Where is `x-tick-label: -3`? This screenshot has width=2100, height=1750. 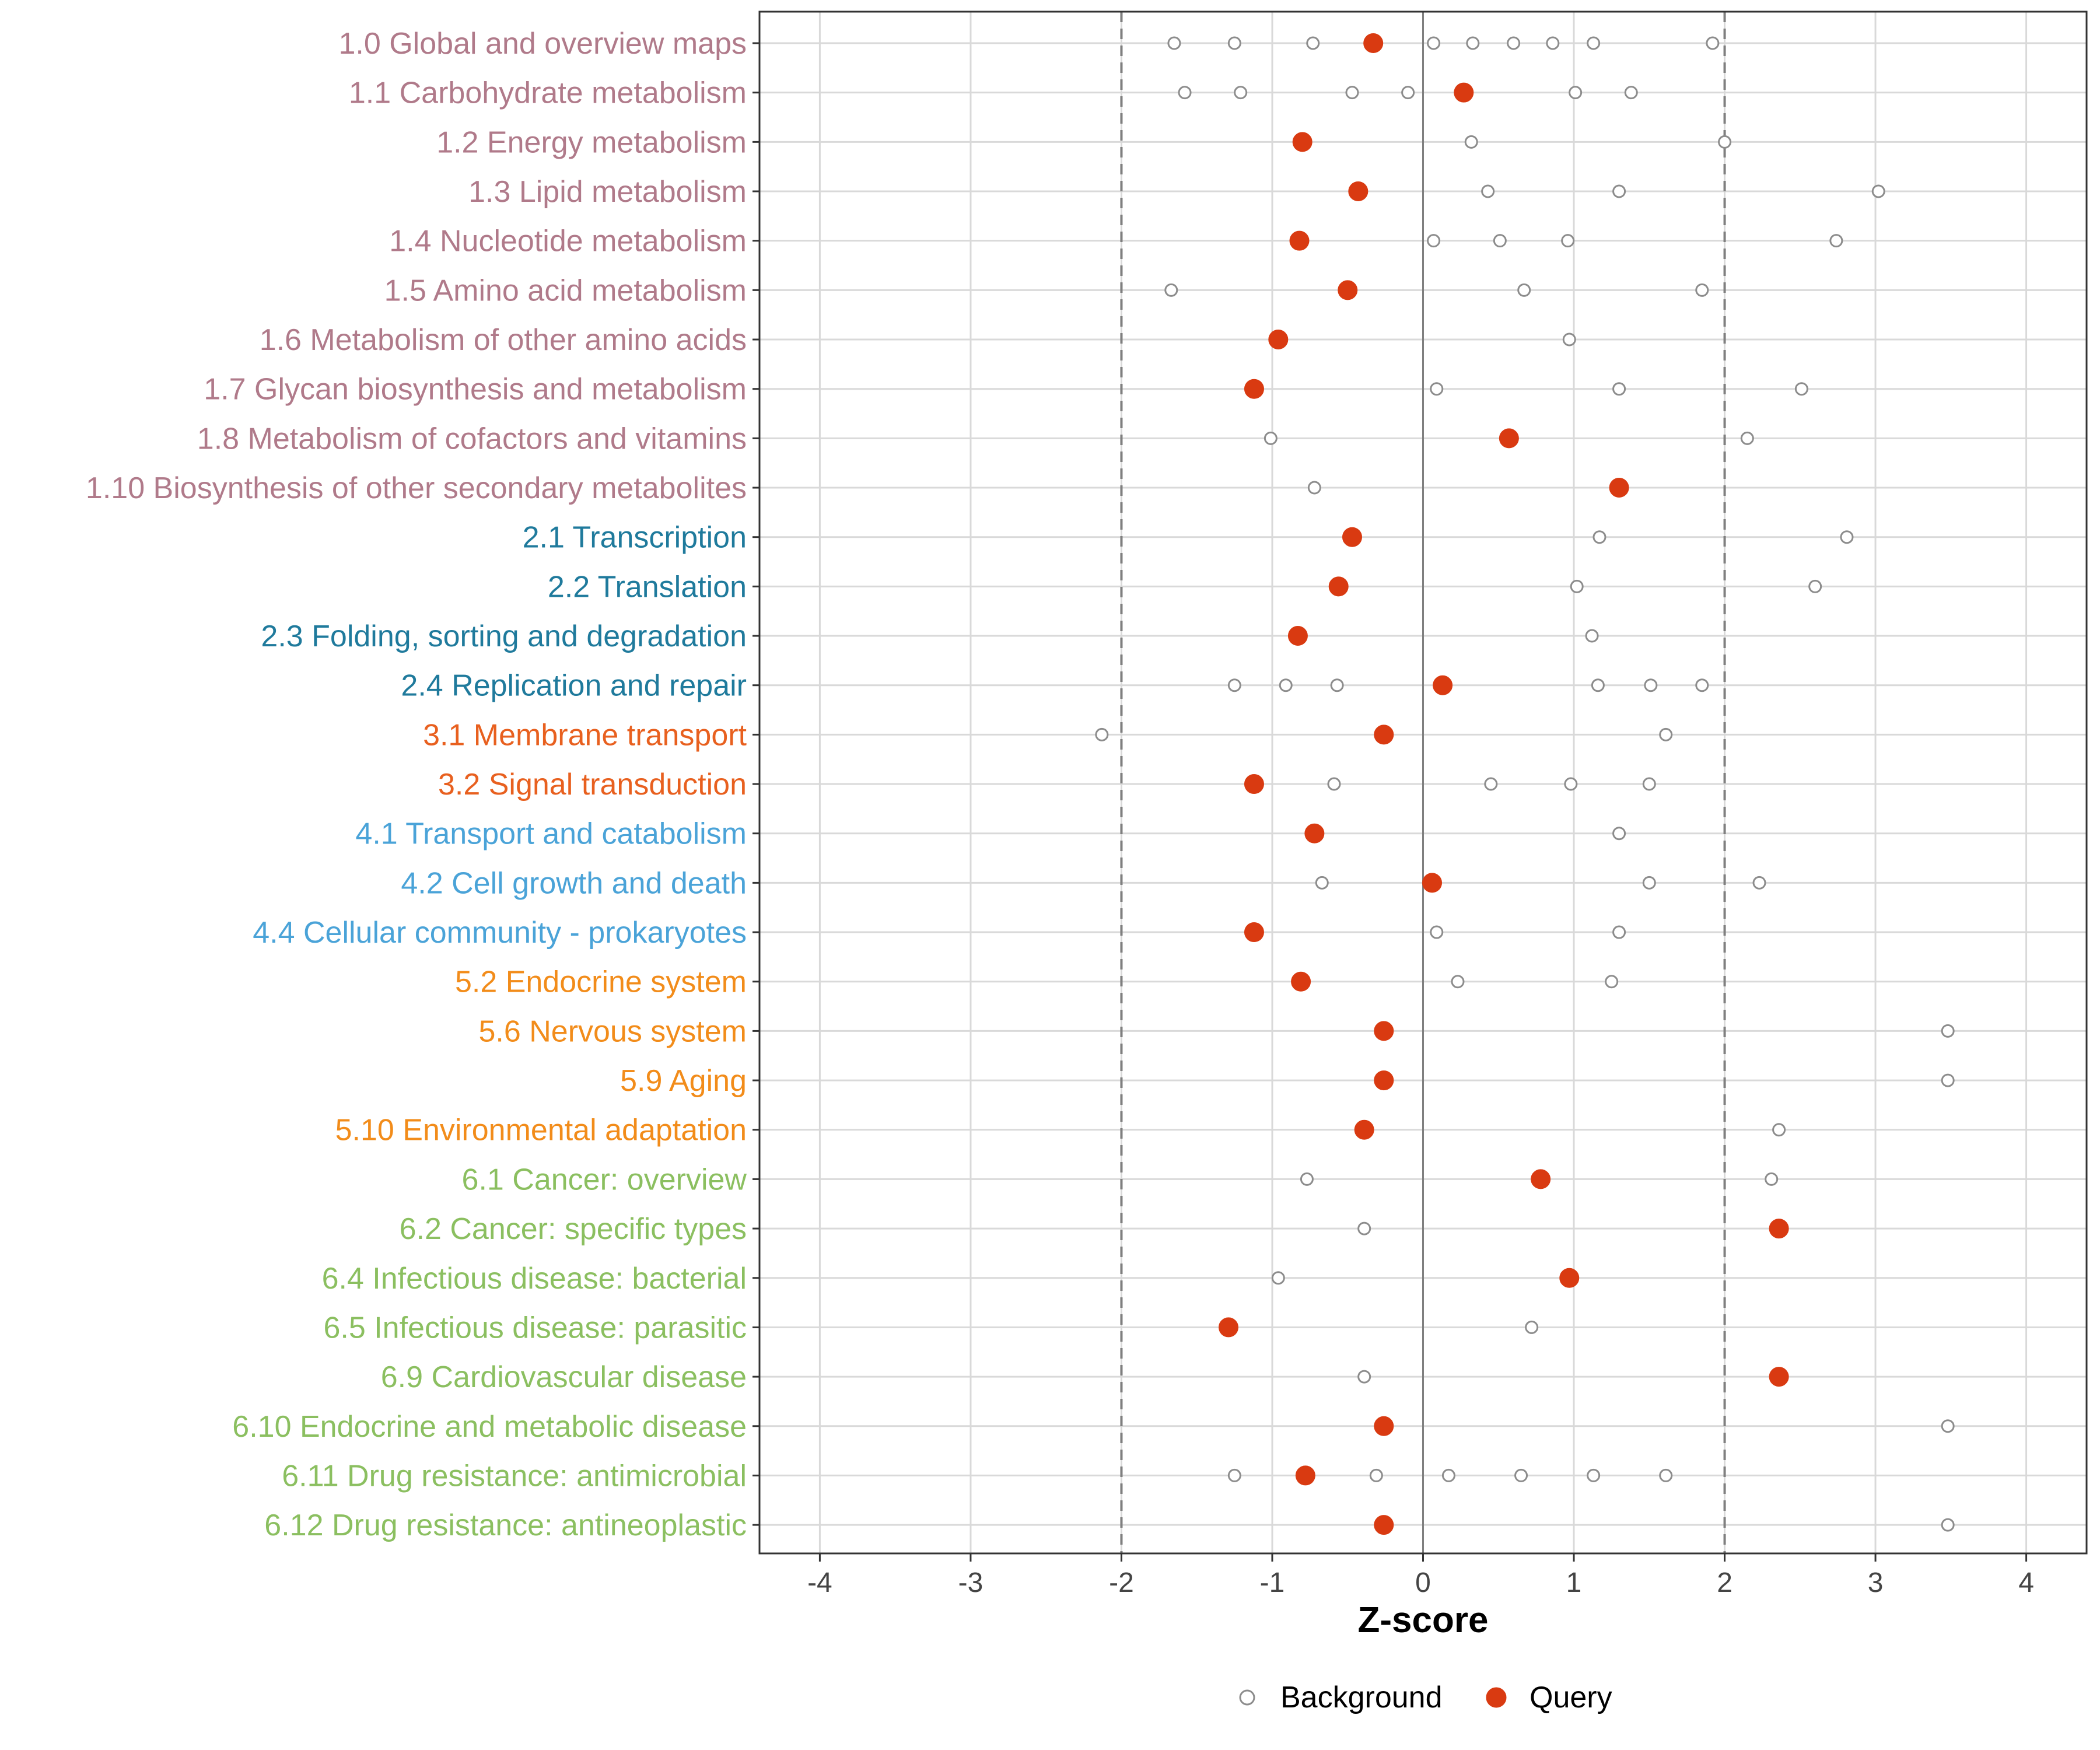
x-tick-label: -3 is located at coordinates (971, 1582).